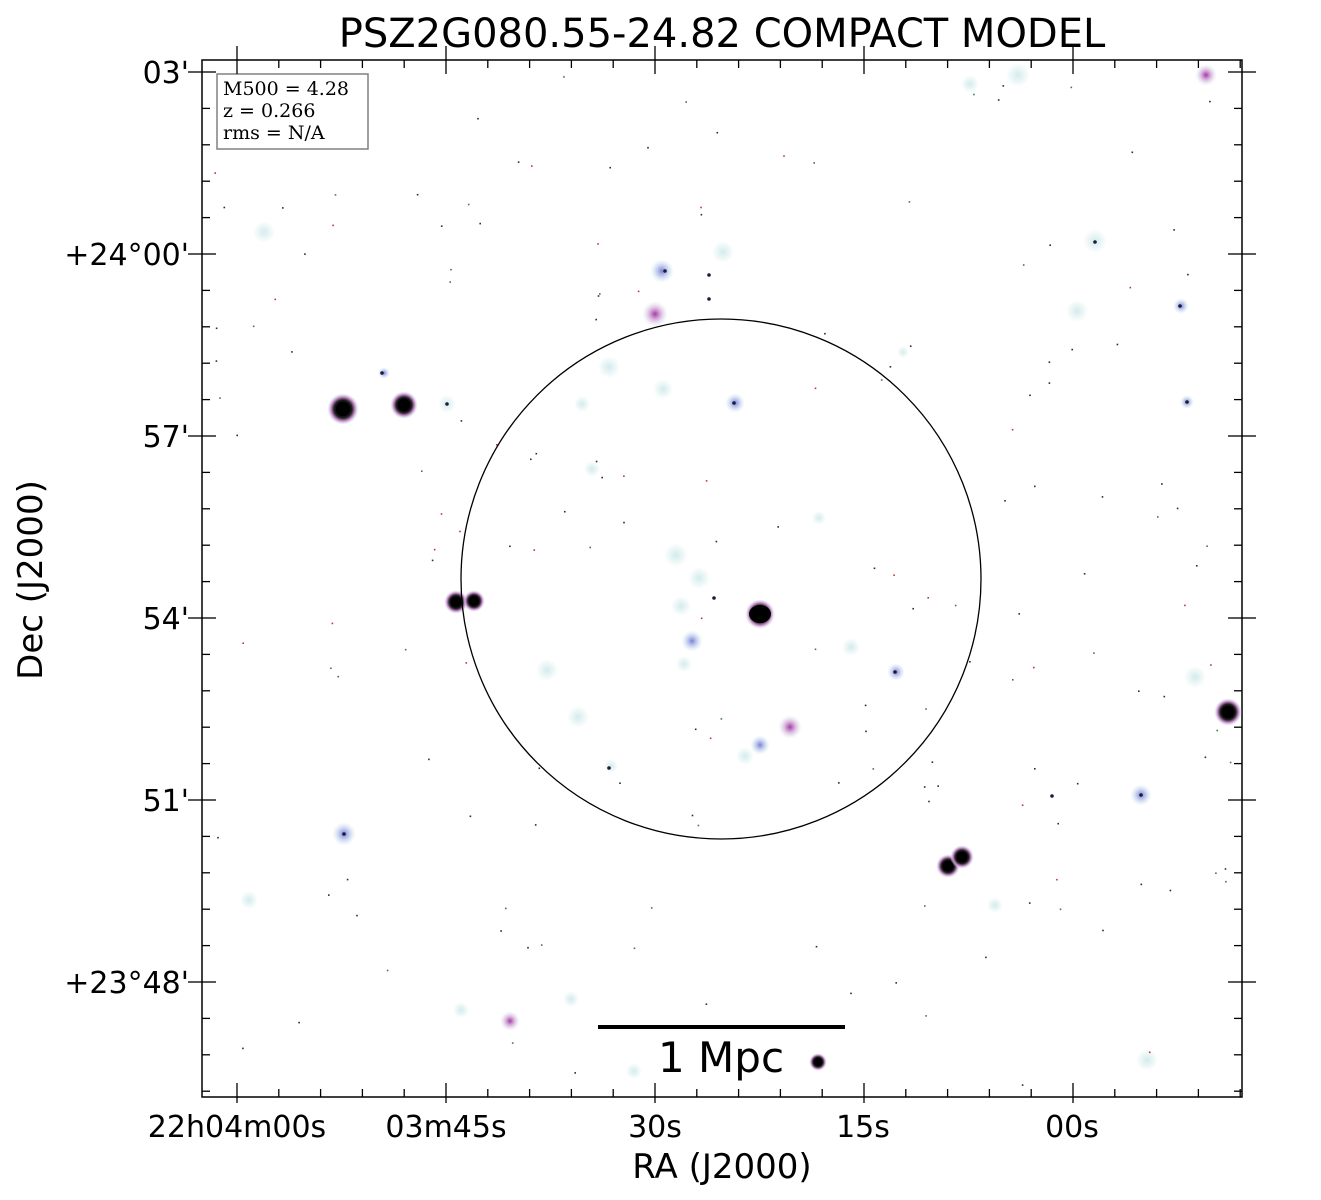 This screenshot has height=1200, width=1321. I want to click on info-mass: M500 = 4.28, so click(286, 89).